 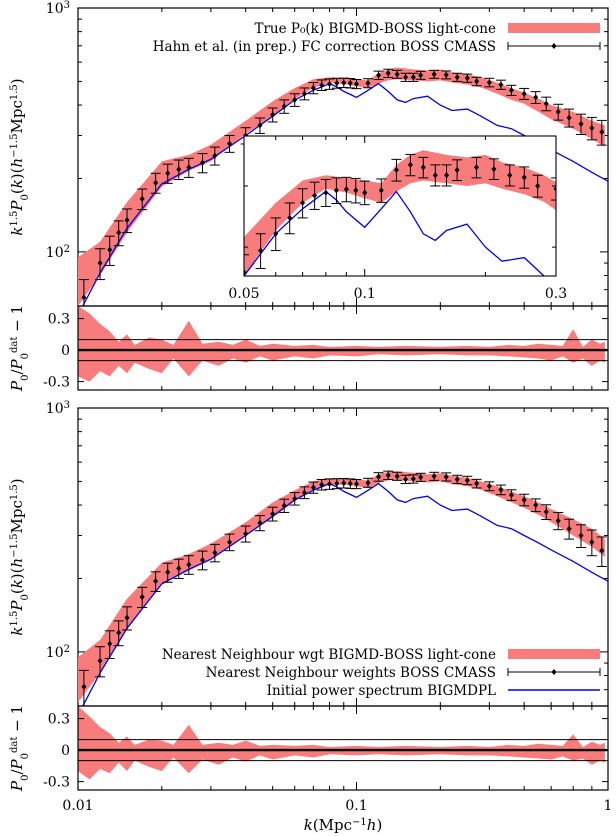 I want to click on inset-x-tick-label: 0.05, so click(x=243, y=294).